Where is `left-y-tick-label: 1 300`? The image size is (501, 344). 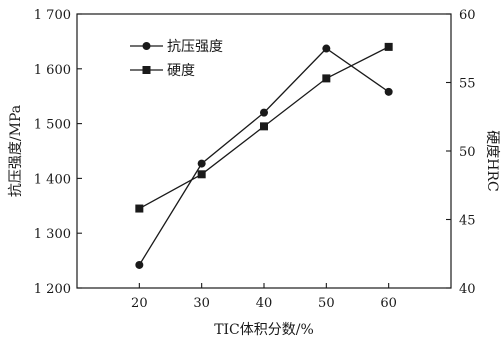
left-y-tick-label: 1 300 is located at coordinates (52, 234).